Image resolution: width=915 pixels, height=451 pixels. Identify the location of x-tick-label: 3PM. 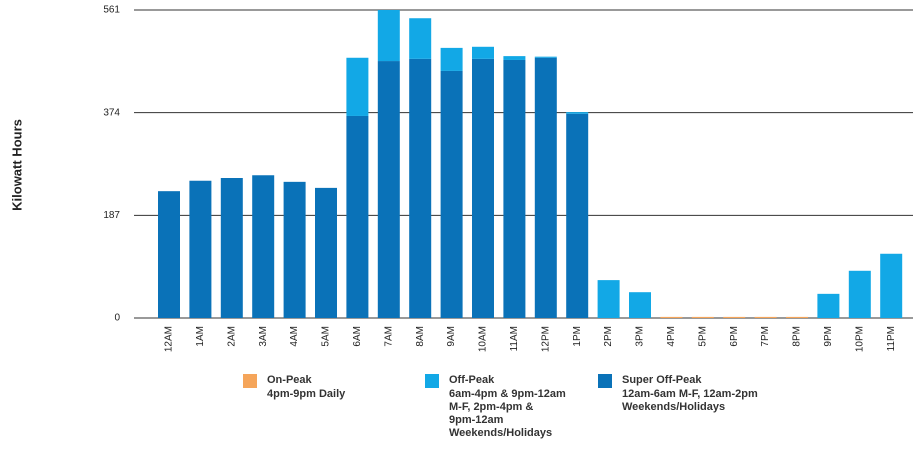
(640, 336).